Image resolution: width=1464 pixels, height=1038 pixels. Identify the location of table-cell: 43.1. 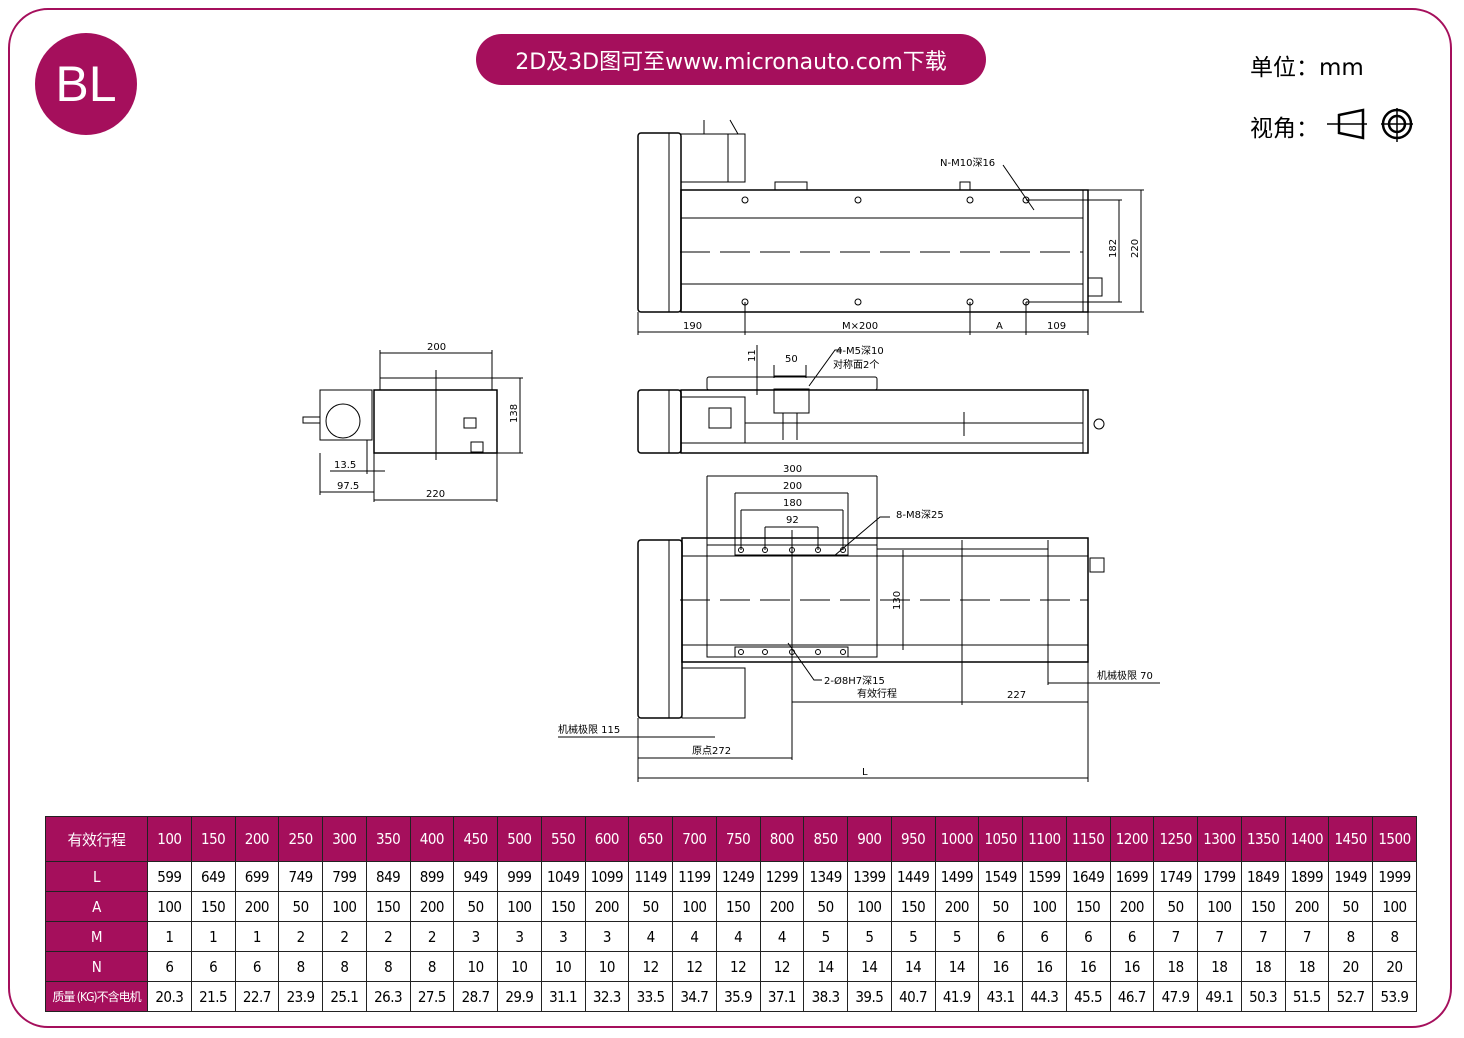
(1000, 996).